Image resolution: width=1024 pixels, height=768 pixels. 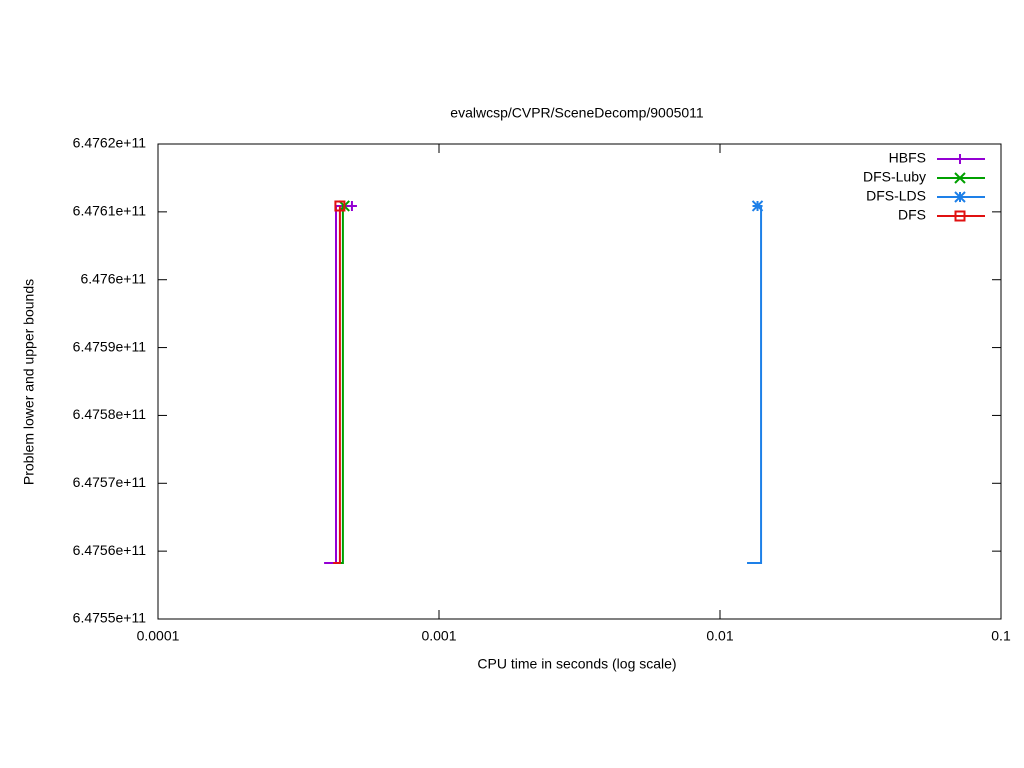 I want to click on y-tick-label: 6.4761e+11, so click(x=110, y=211).